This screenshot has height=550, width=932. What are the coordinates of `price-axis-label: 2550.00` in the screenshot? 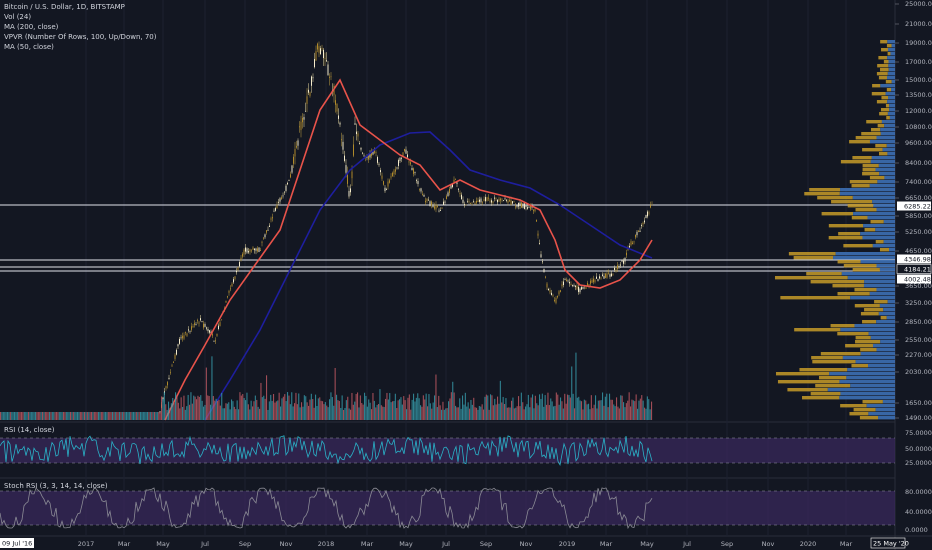 It's located at (918, 340).